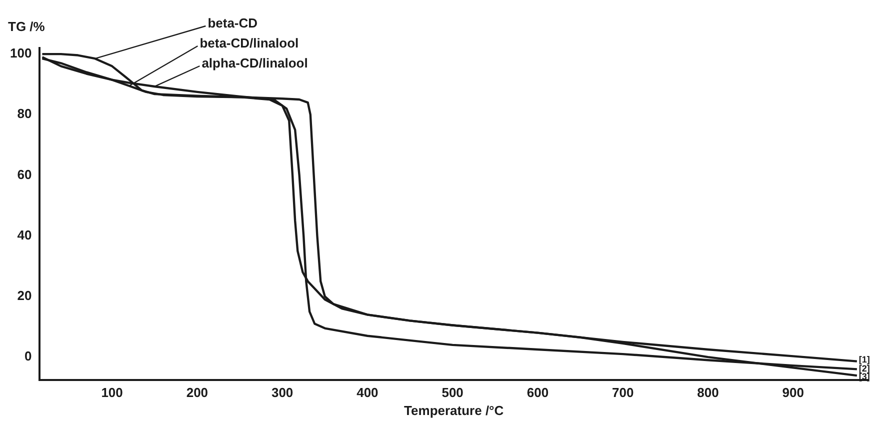 The height and width of the screenshot is (421, 884). I want to click on y-tick-label: 60, so click(24, 174).